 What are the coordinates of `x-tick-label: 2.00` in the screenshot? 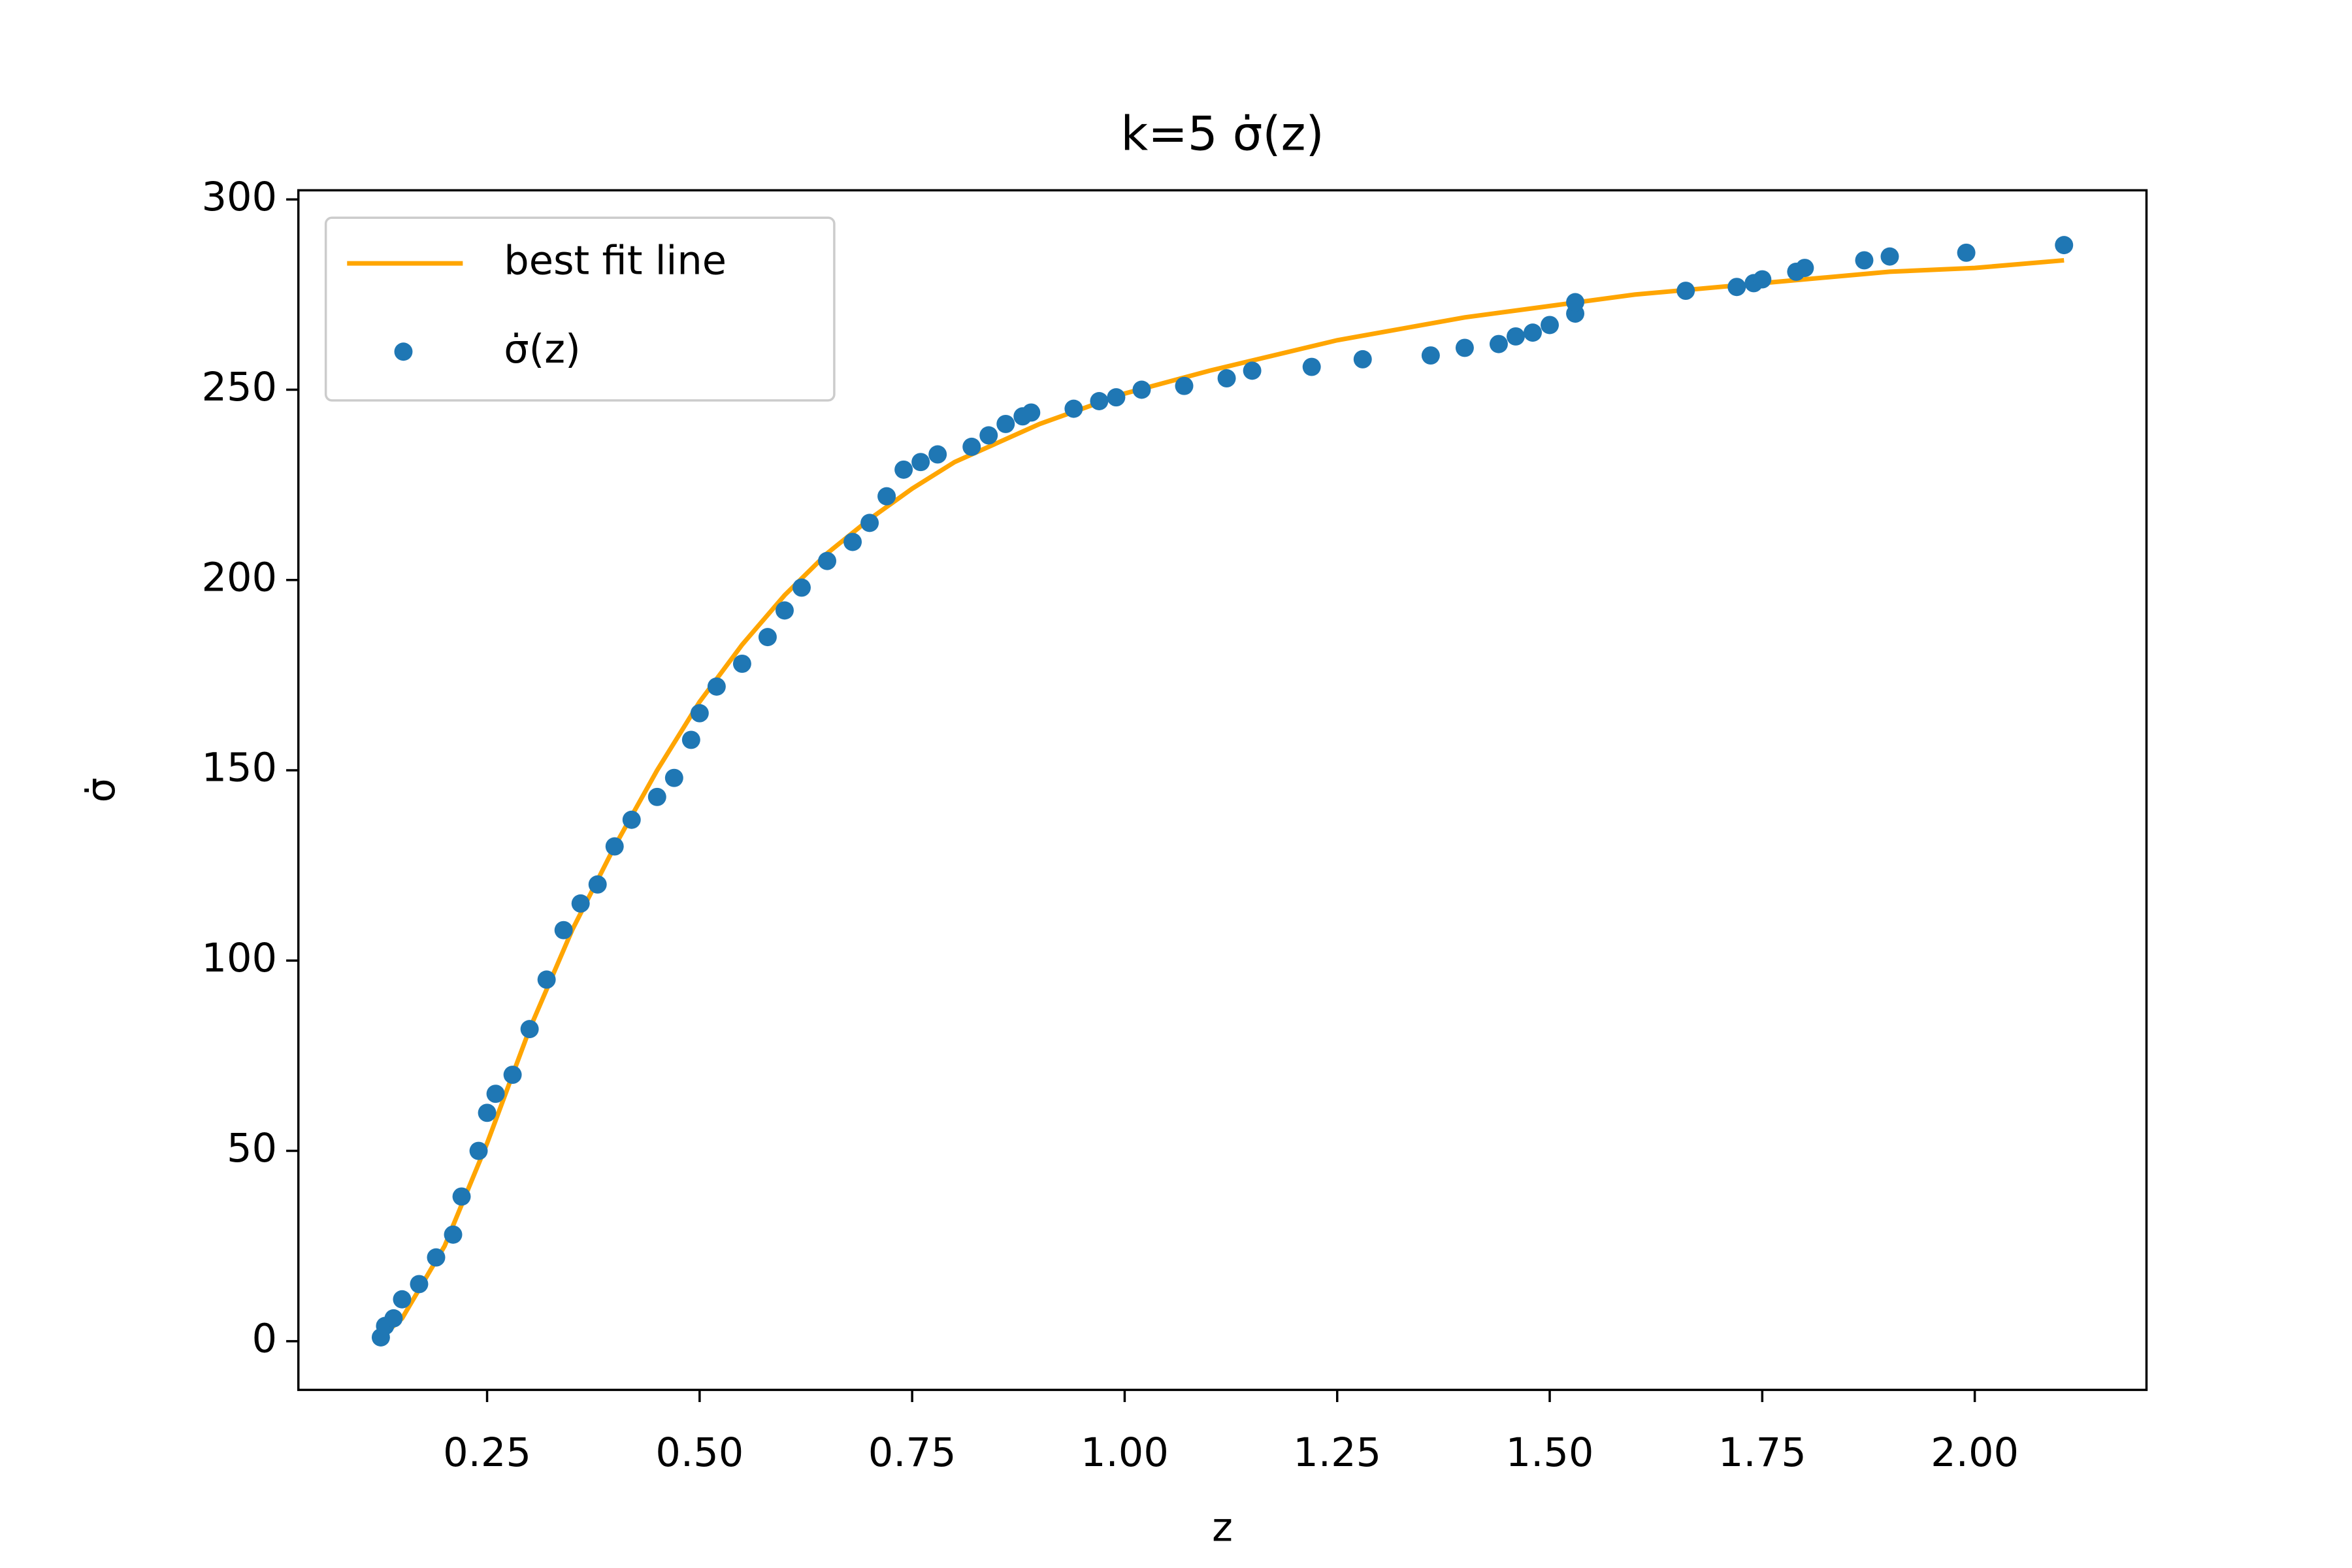 It's located at (1975, 1453).